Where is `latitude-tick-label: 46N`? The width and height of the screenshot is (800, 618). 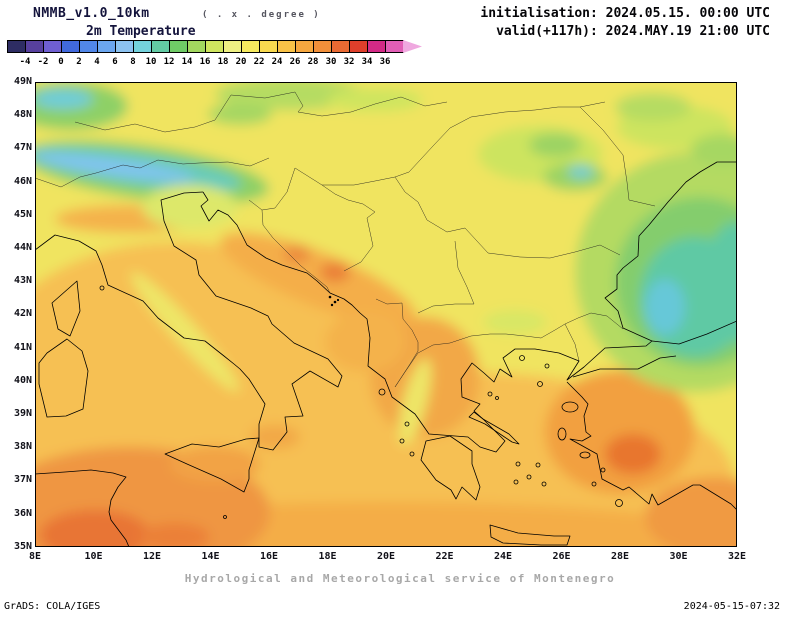 latitude-tick-label: 46N is located at coordinates (22, 181).